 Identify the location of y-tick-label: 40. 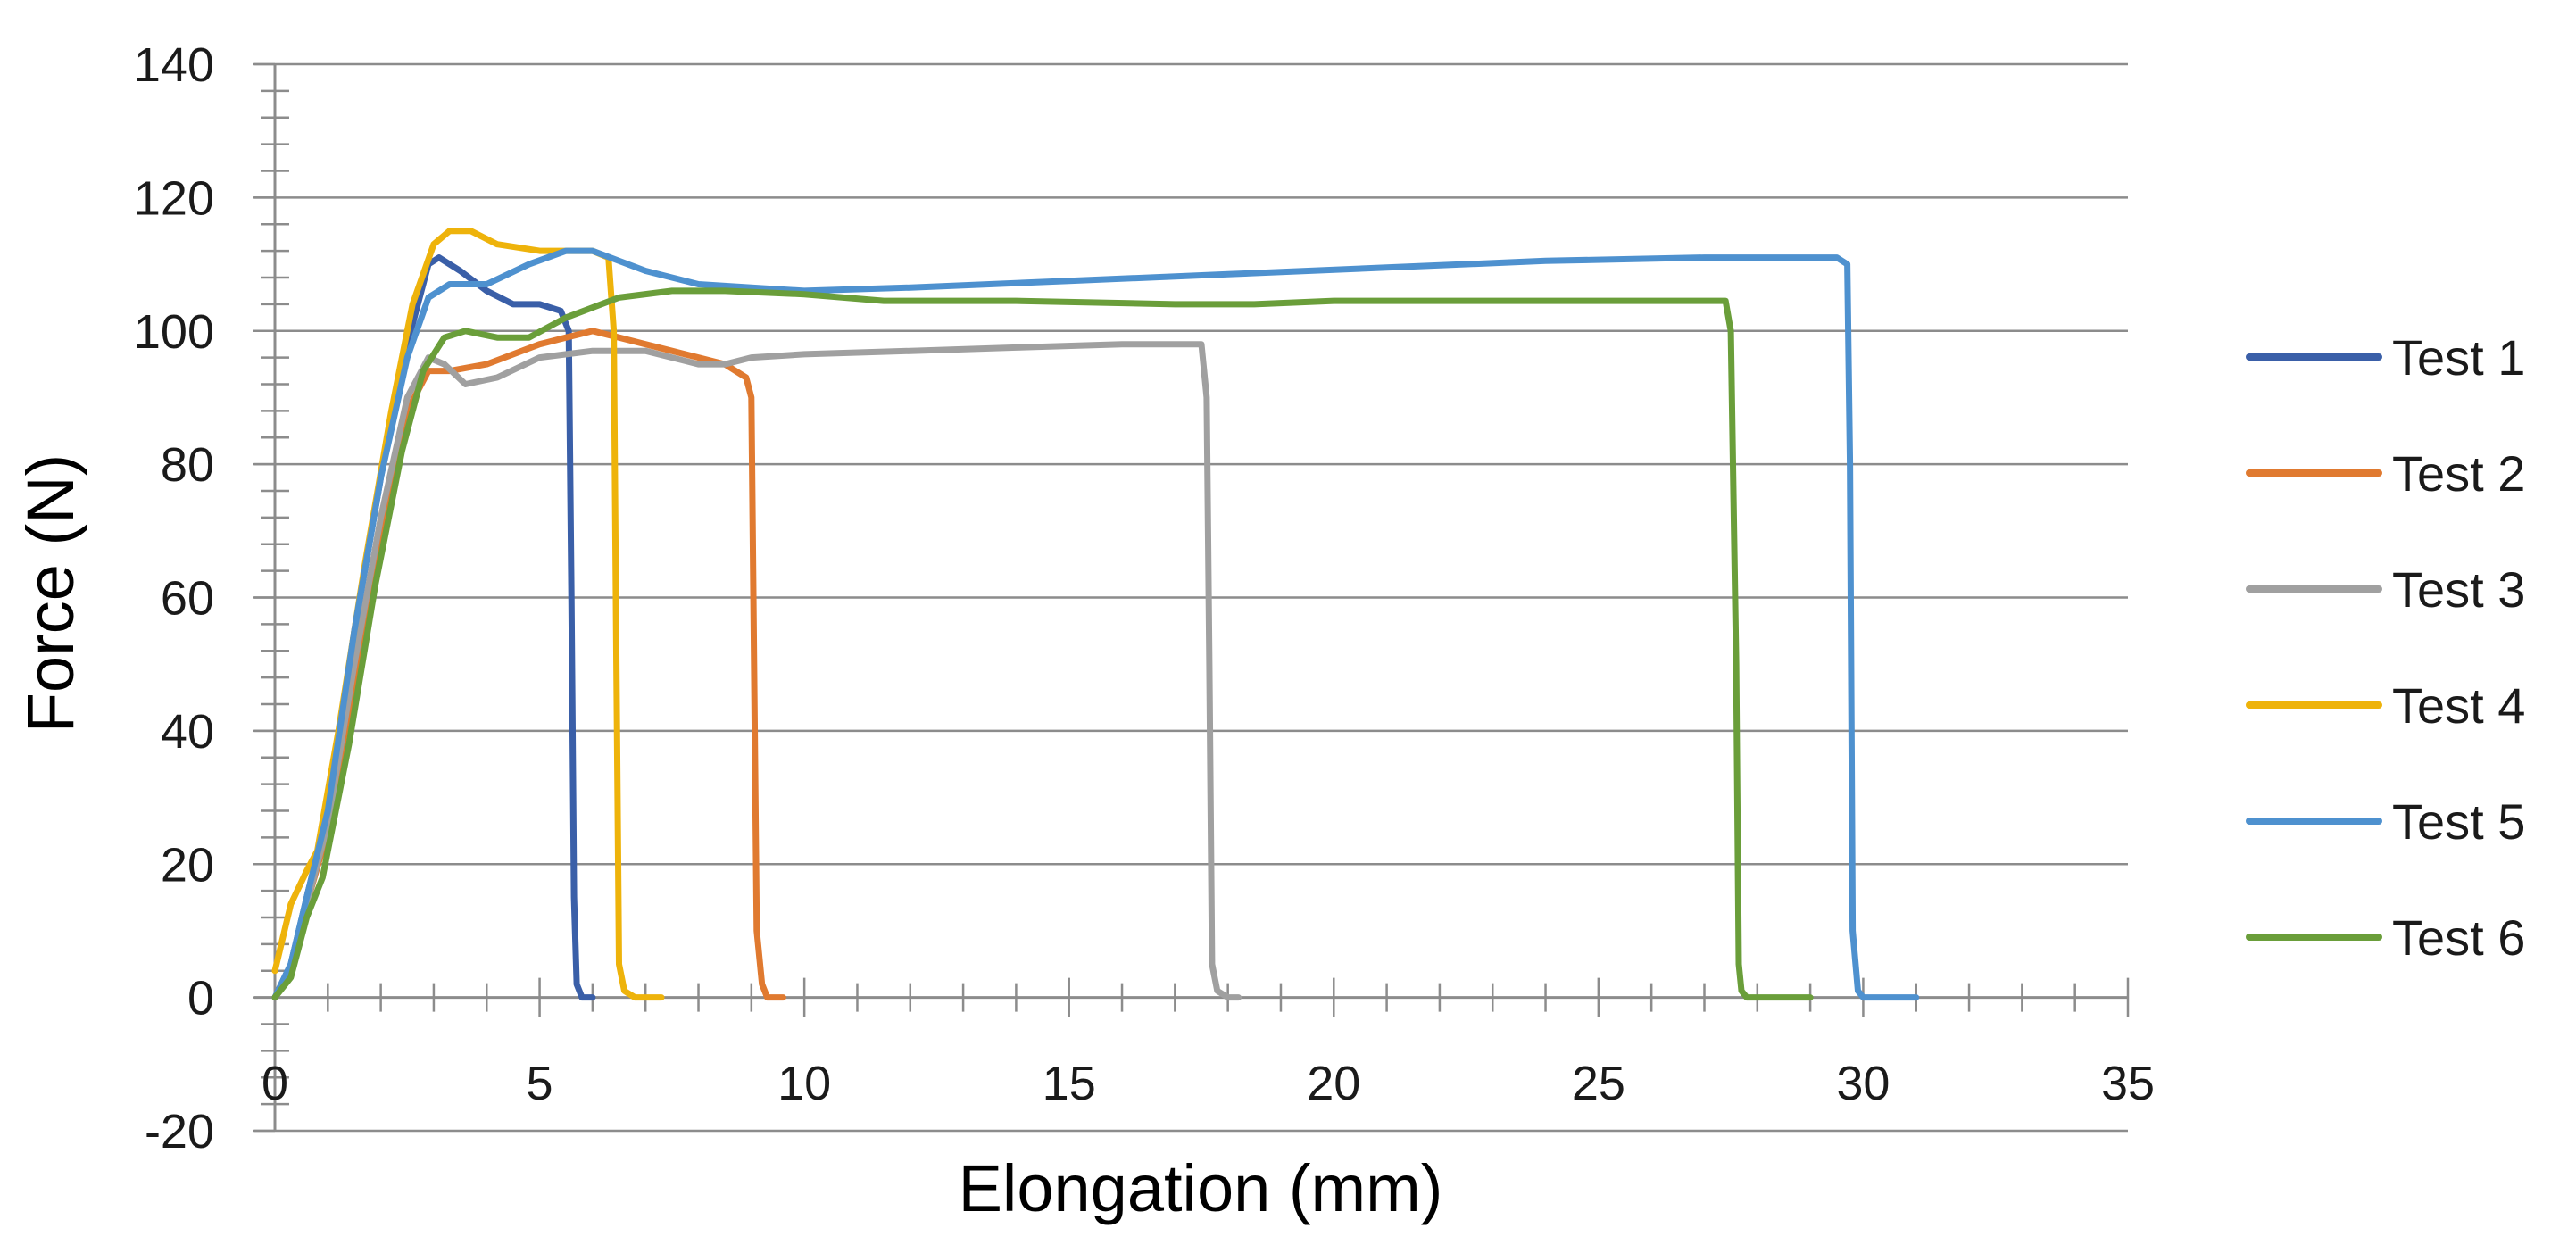
(188, 732).